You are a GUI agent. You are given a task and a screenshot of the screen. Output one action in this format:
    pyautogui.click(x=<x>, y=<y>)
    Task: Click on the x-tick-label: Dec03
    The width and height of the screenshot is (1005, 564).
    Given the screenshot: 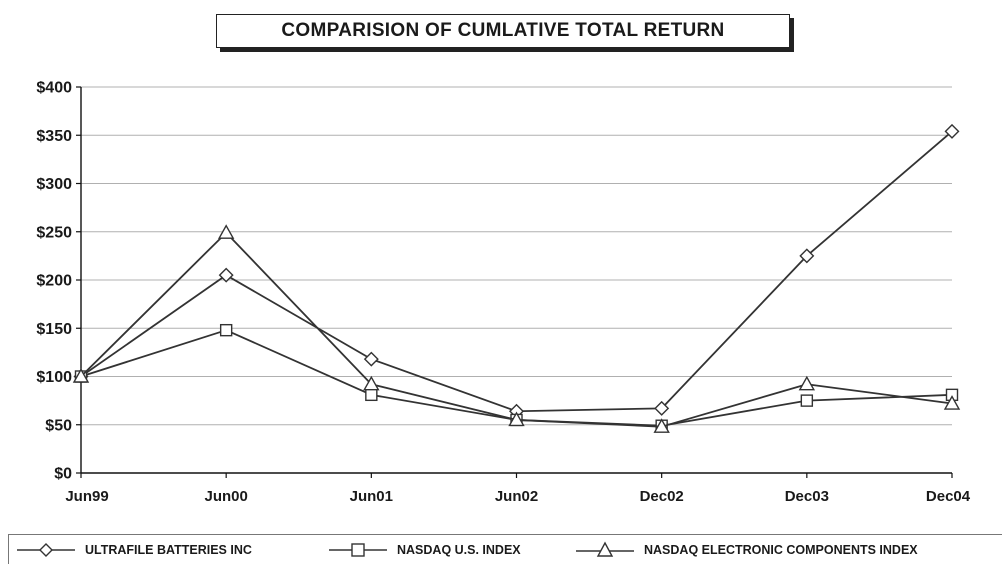 What is the action you would take?
    pyautogui.click(x=807, y=496)
    